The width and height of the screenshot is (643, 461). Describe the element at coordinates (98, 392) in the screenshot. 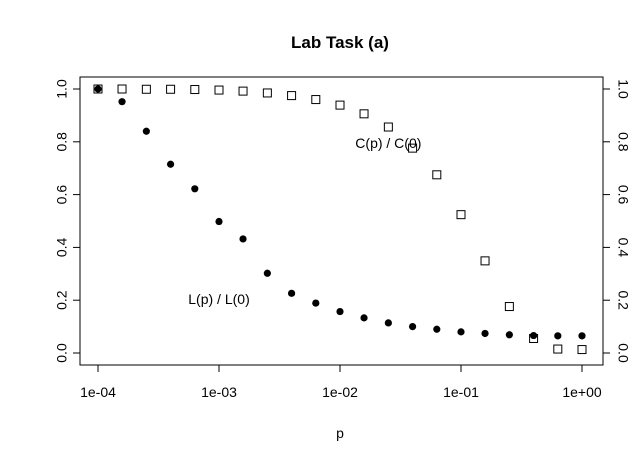

I see `x-tick-label: 1e-04` at that location.